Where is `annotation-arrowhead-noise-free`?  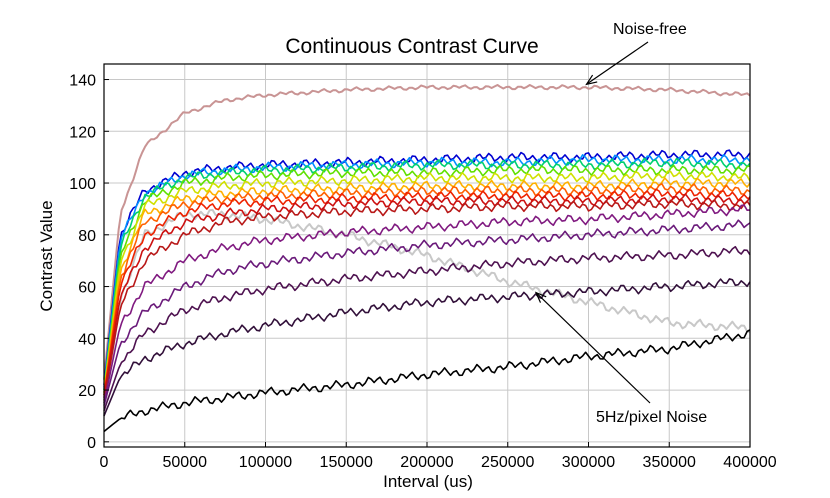
annotation-arrowhead-noise-free is located at coordinates (591, 80).